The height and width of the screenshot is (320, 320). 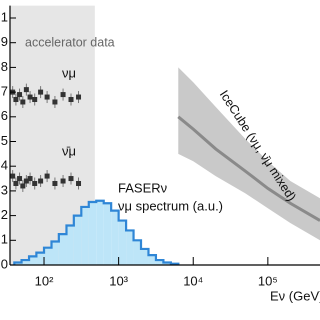 I want to click on y-tick-label: 0.1, so click(x=4, y=239).